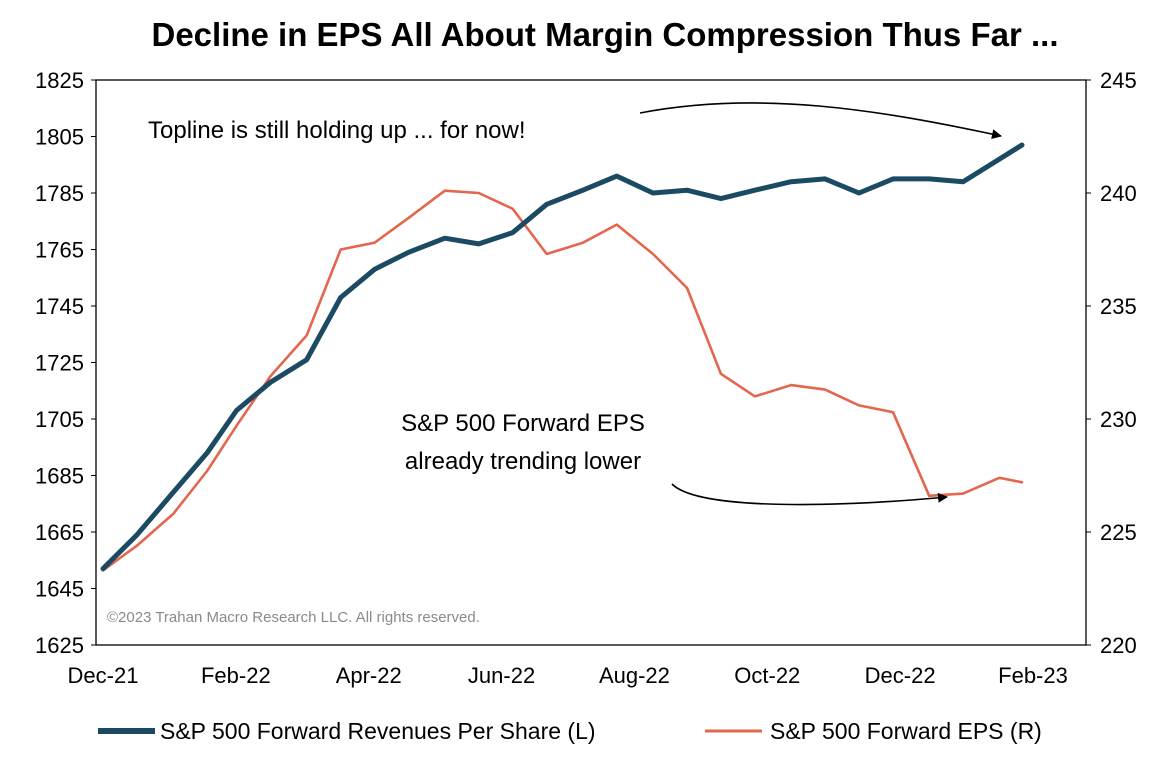  What do you see at coordinates (236, 675) in the screenshot?
I see `x-tick-label: Feb-22` at bounding box center [236, 675].